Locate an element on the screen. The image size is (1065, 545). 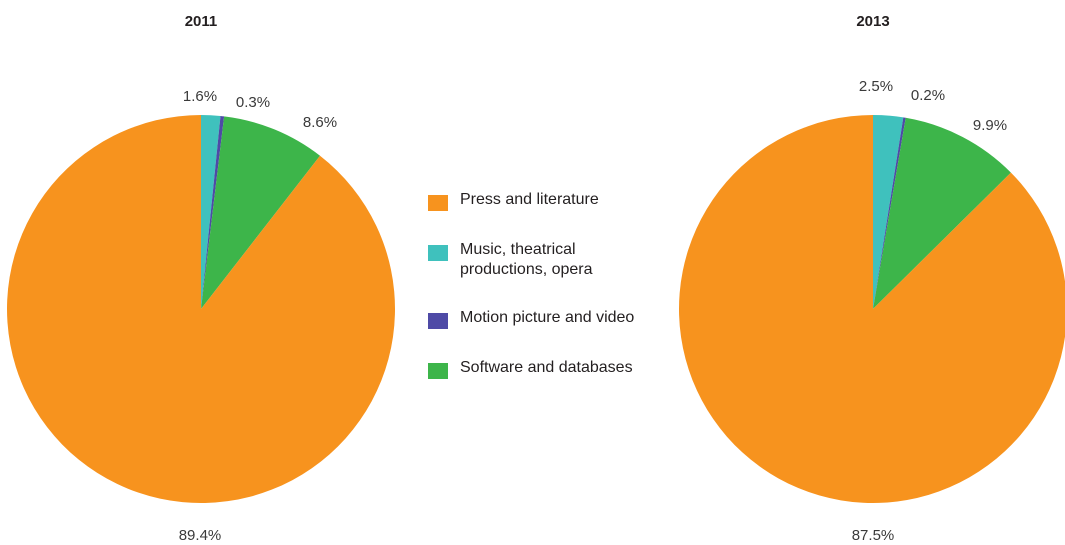
chart-title-2013: 2013 is located at coordinates (872, 21).